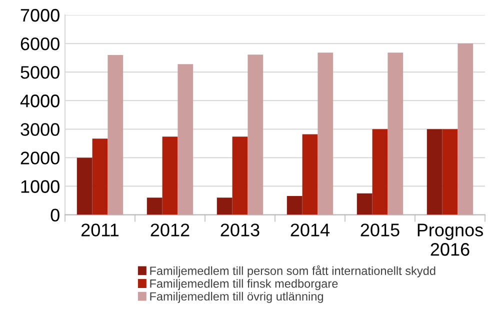  What do you see at coordinates (40, 101) in the screenshot?
I see `y-tick-label: 4000` at bounding box center [40, 101].